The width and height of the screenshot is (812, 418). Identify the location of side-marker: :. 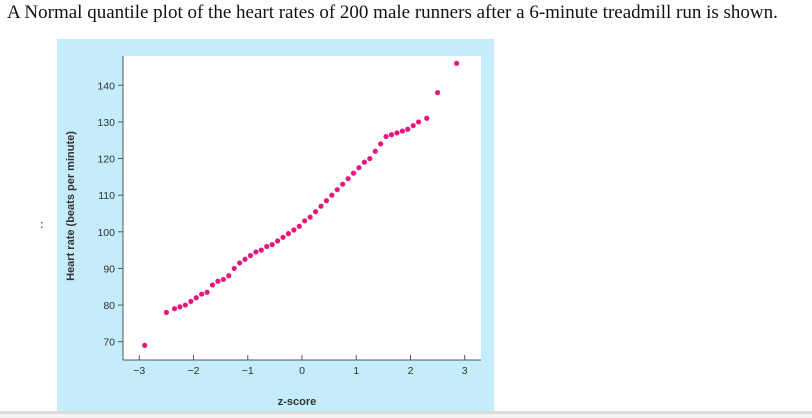
(42, 223).